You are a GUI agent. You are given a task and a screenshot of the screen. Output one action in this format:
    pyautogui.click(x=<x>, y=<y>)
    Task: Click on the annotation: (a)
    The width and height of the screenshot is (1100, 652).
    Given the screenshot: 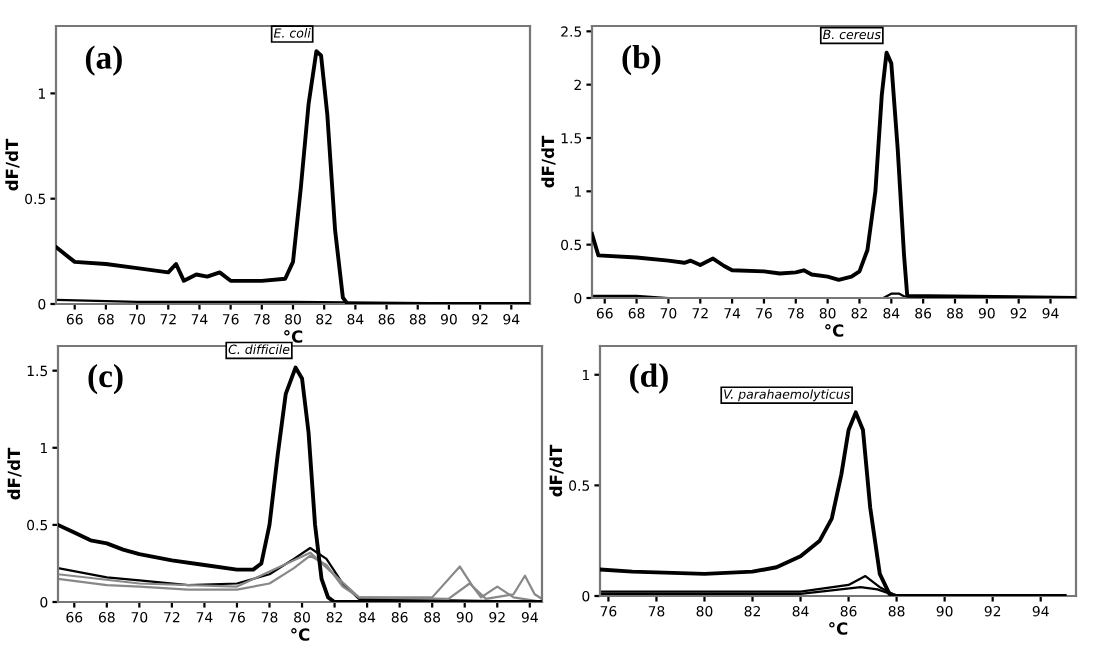 What is the action you would take?
    pyautogui.click(x=103, y=60)
    